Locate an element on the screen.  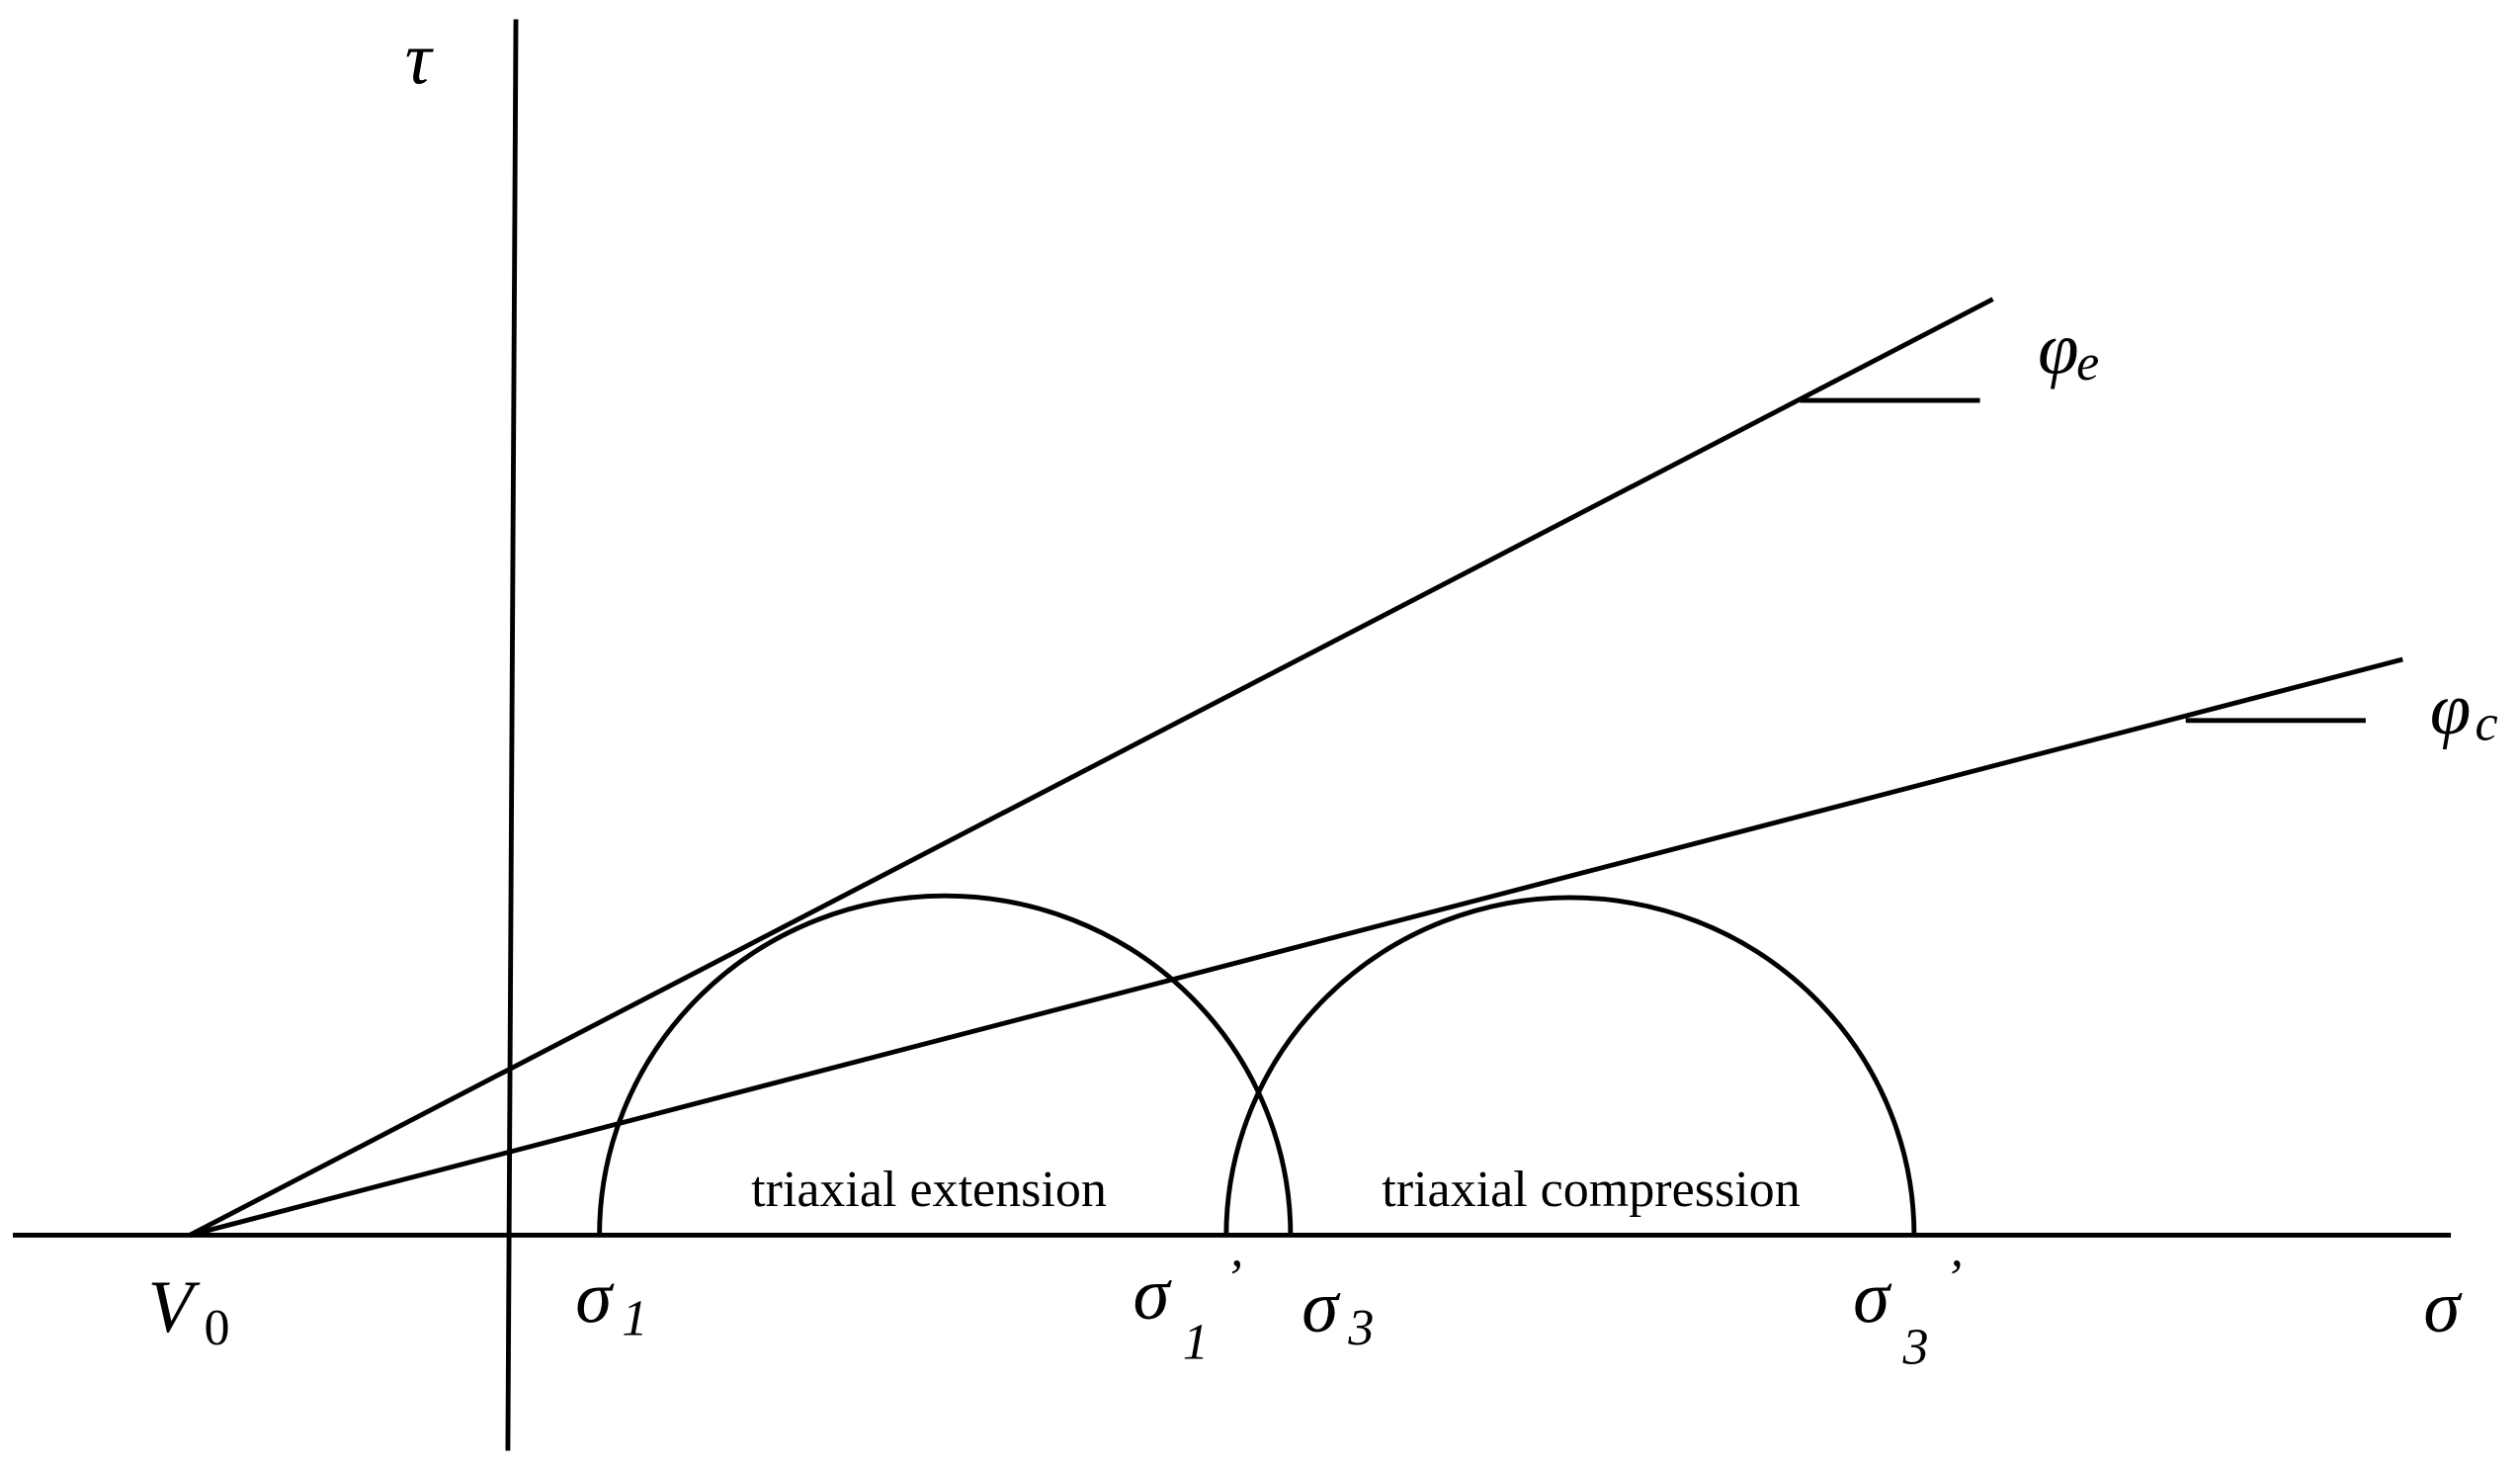
mohr-circle-extension is located at coordinates (945, 1064).